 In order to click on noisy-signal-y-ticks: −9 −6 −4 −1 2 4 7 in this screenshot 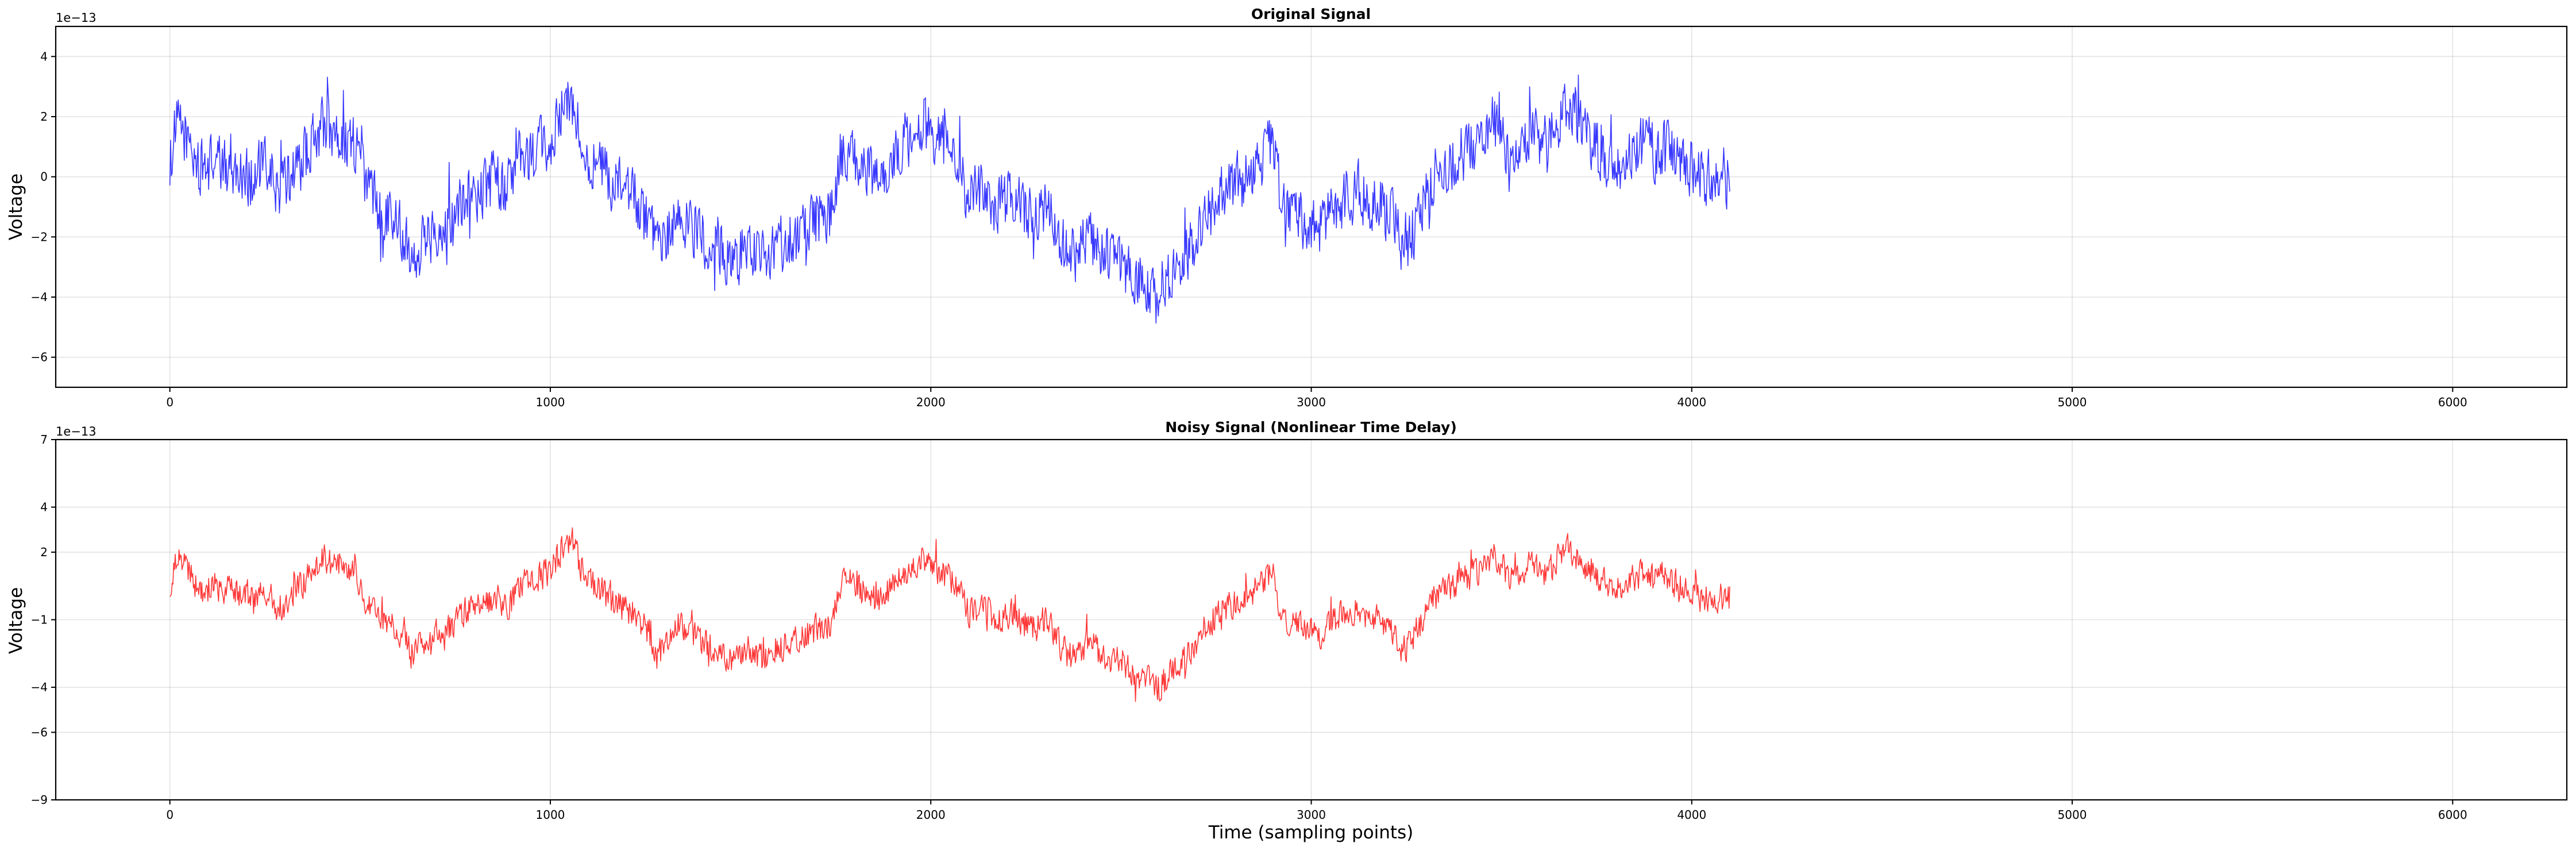, I will do `click(44, 620)`.